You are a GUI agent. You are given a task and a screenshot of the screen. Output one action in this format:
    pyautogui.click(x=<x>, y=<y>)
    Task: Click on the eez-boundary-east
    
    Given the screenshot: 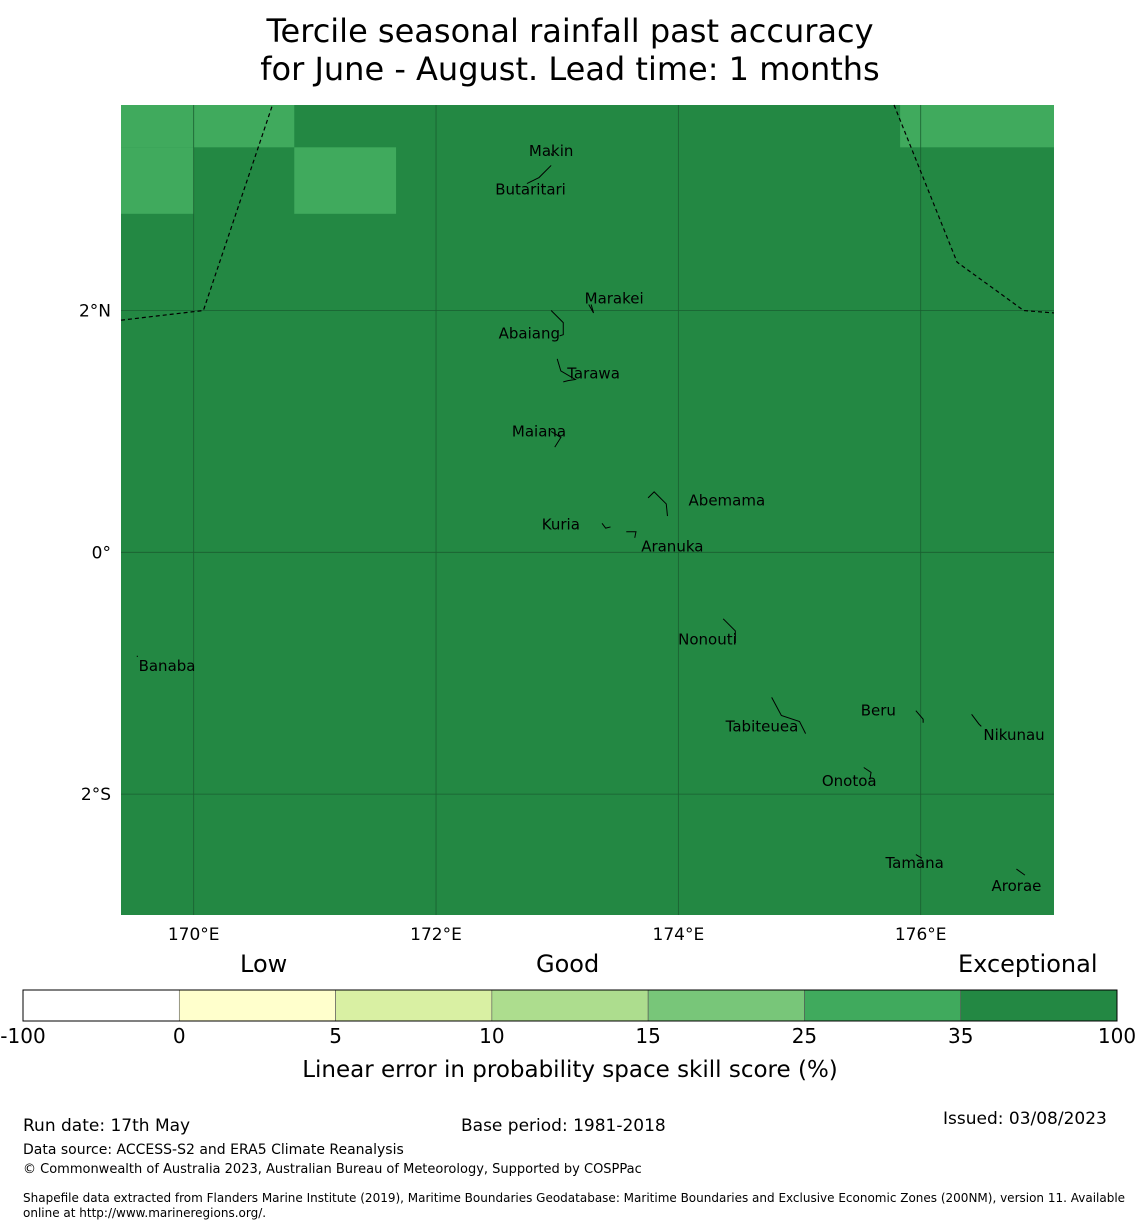 What is the action you would take?
    pyautogui.click(x=974, y=209)
    